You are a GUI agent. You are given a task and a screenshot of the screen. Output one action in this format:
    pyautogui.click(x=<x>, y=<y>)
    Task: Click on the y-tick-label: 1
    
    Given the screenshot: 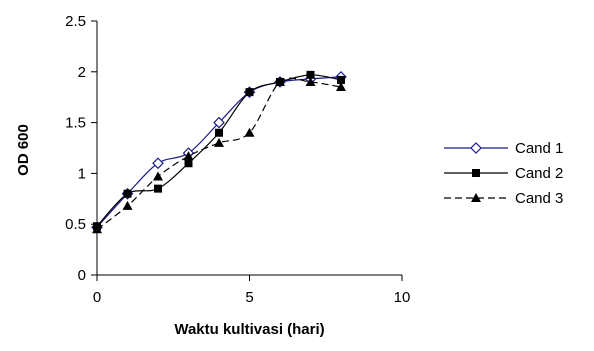 What is the action you would take?
    pyautogui.click(x=82, y=173)
    